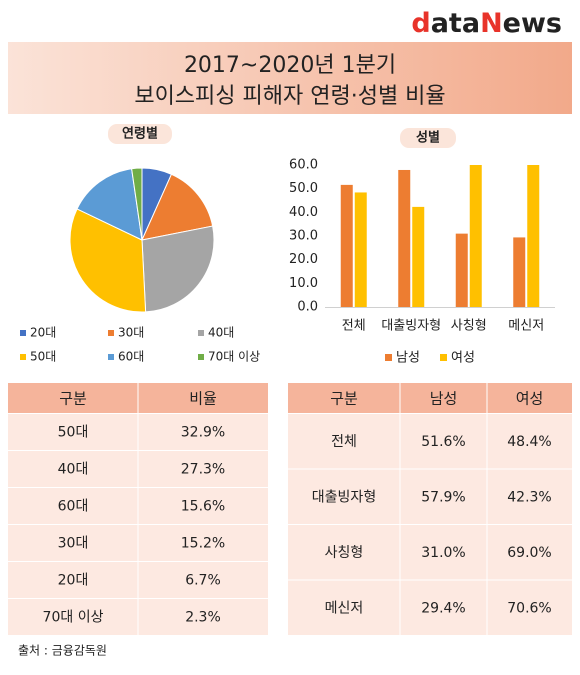  I want to click on table-header-bg, so click(430, 398).